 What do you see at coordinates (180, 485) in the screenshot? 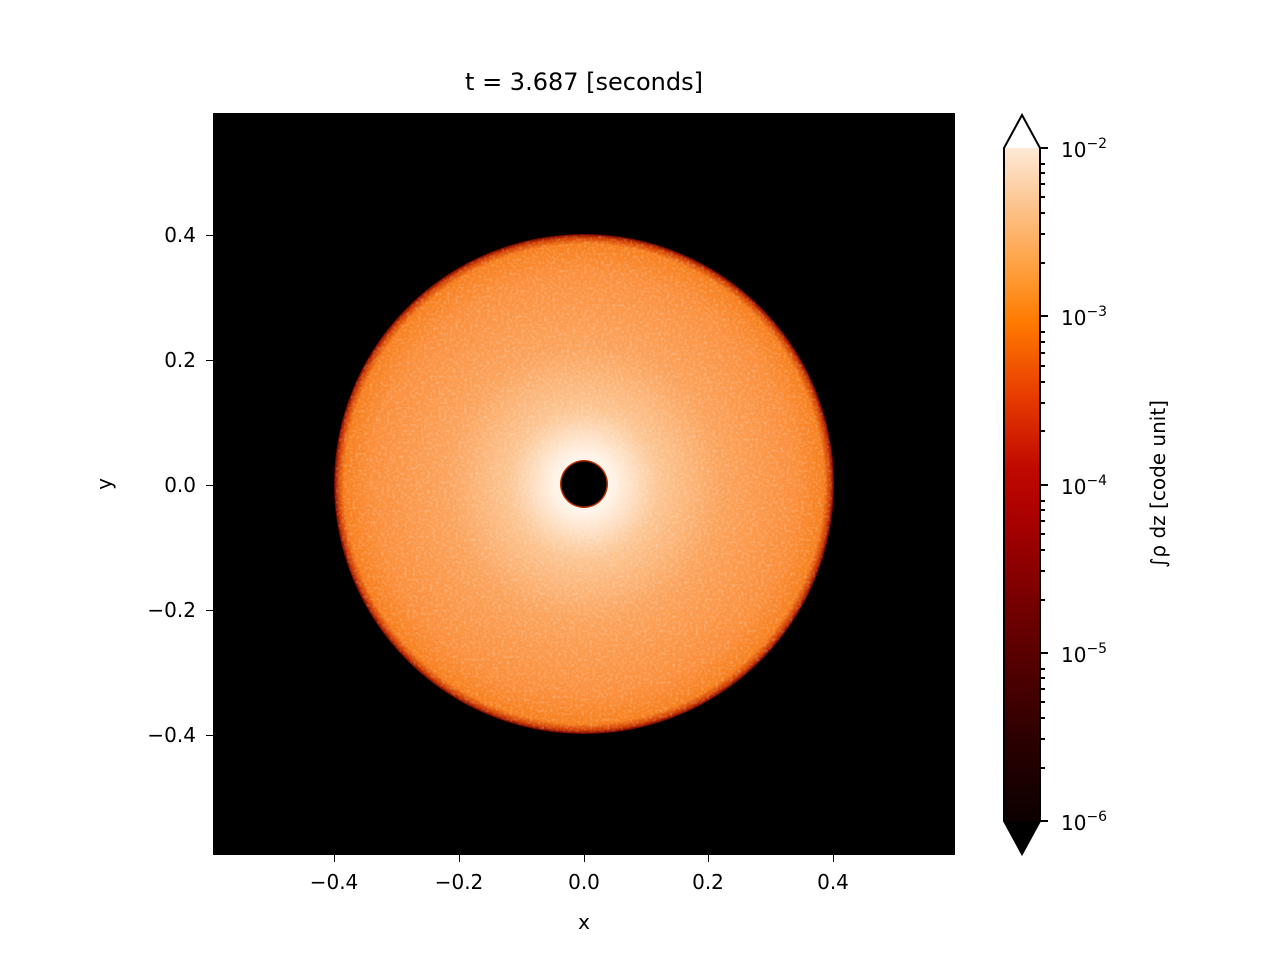
I see `y-tick-label: 0.0` at bounding box center [180, 485].